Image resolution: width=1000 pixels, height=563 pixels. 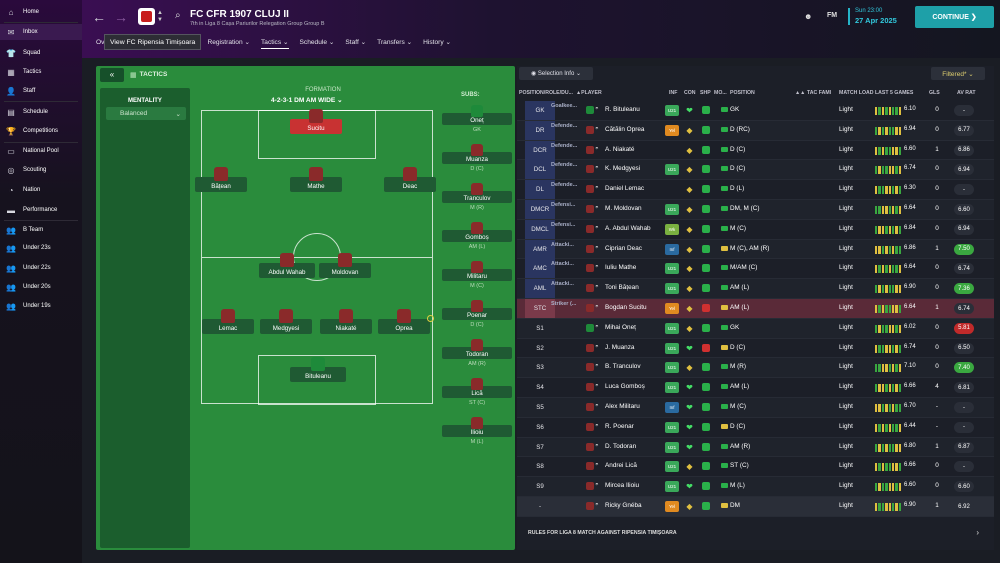 I want to click on player-name: Bogdan Sucitu, so click(x=626, y=307).